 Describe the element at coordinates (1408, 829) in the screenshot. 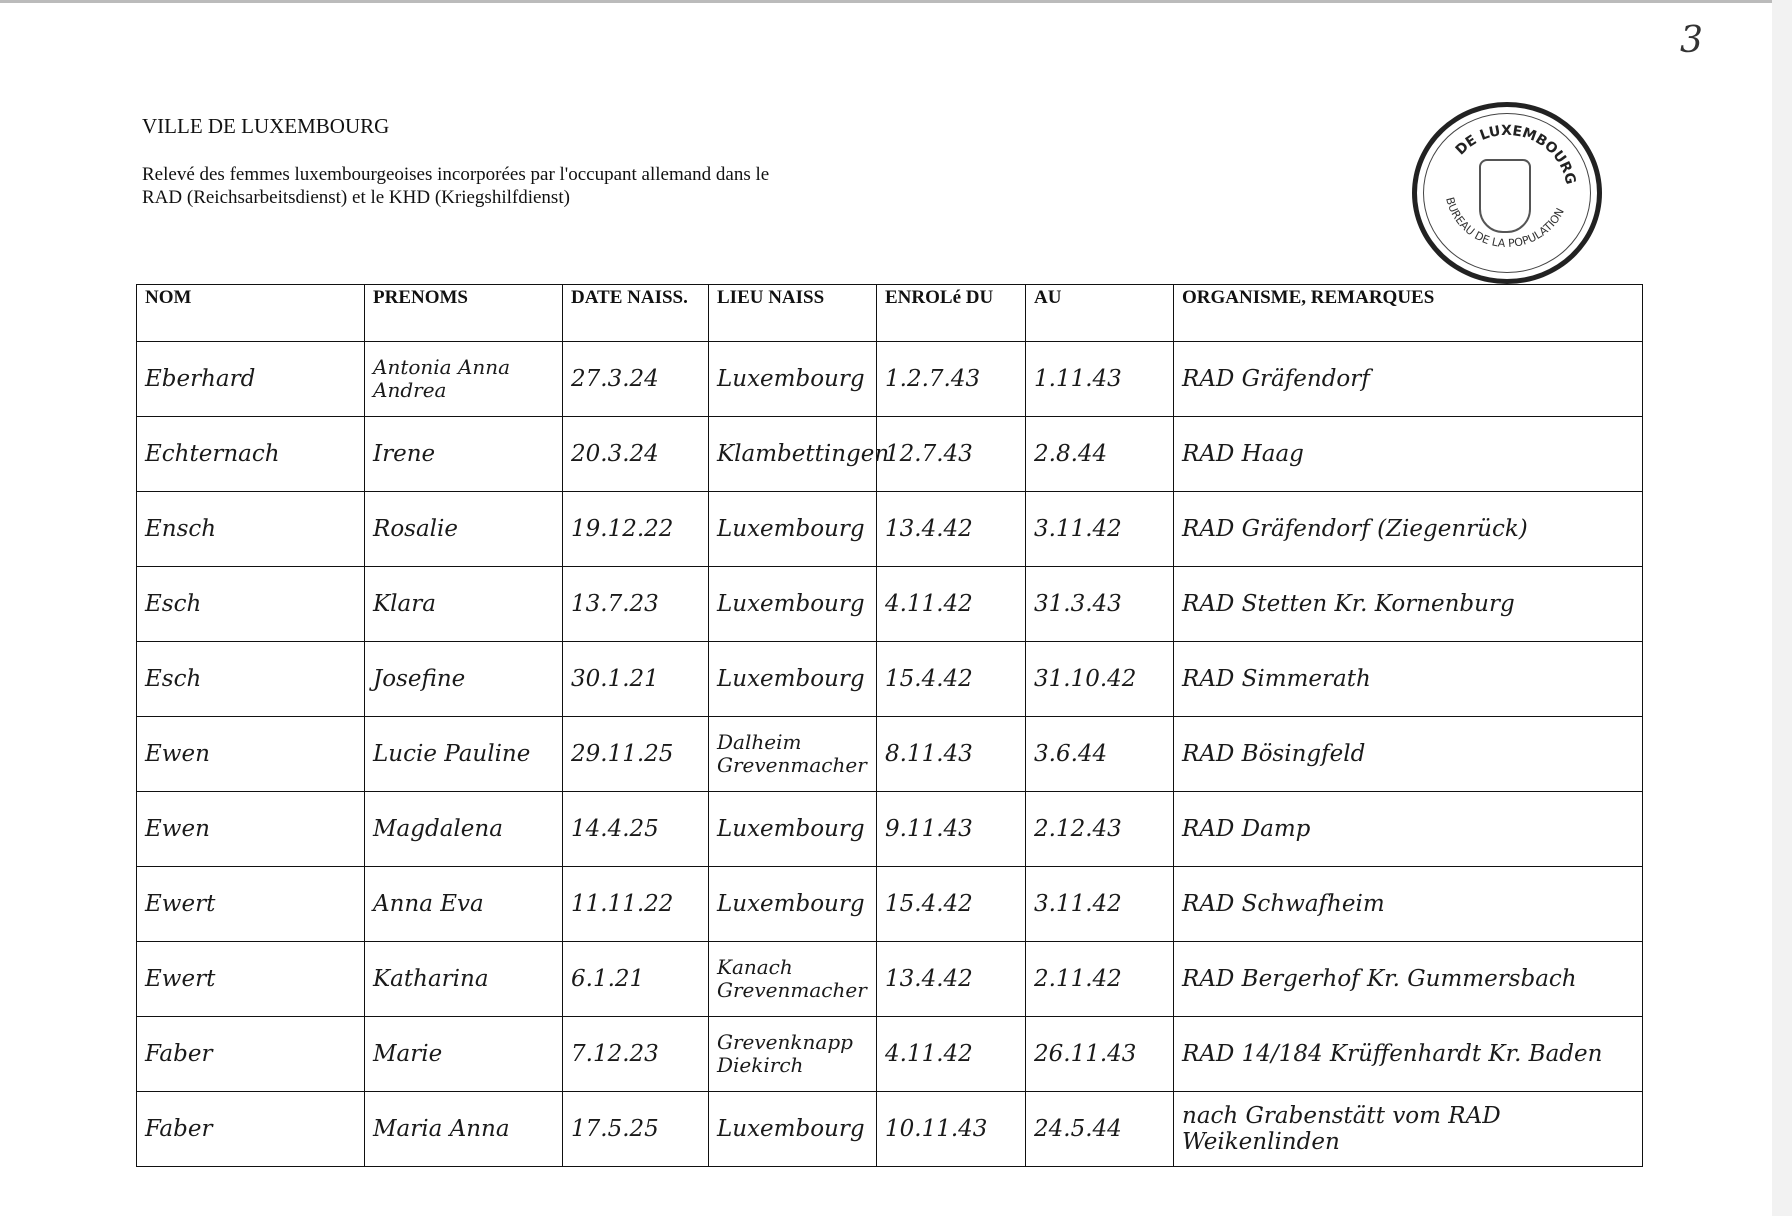

I see `cell-organisme: RAD Damp` at that location.